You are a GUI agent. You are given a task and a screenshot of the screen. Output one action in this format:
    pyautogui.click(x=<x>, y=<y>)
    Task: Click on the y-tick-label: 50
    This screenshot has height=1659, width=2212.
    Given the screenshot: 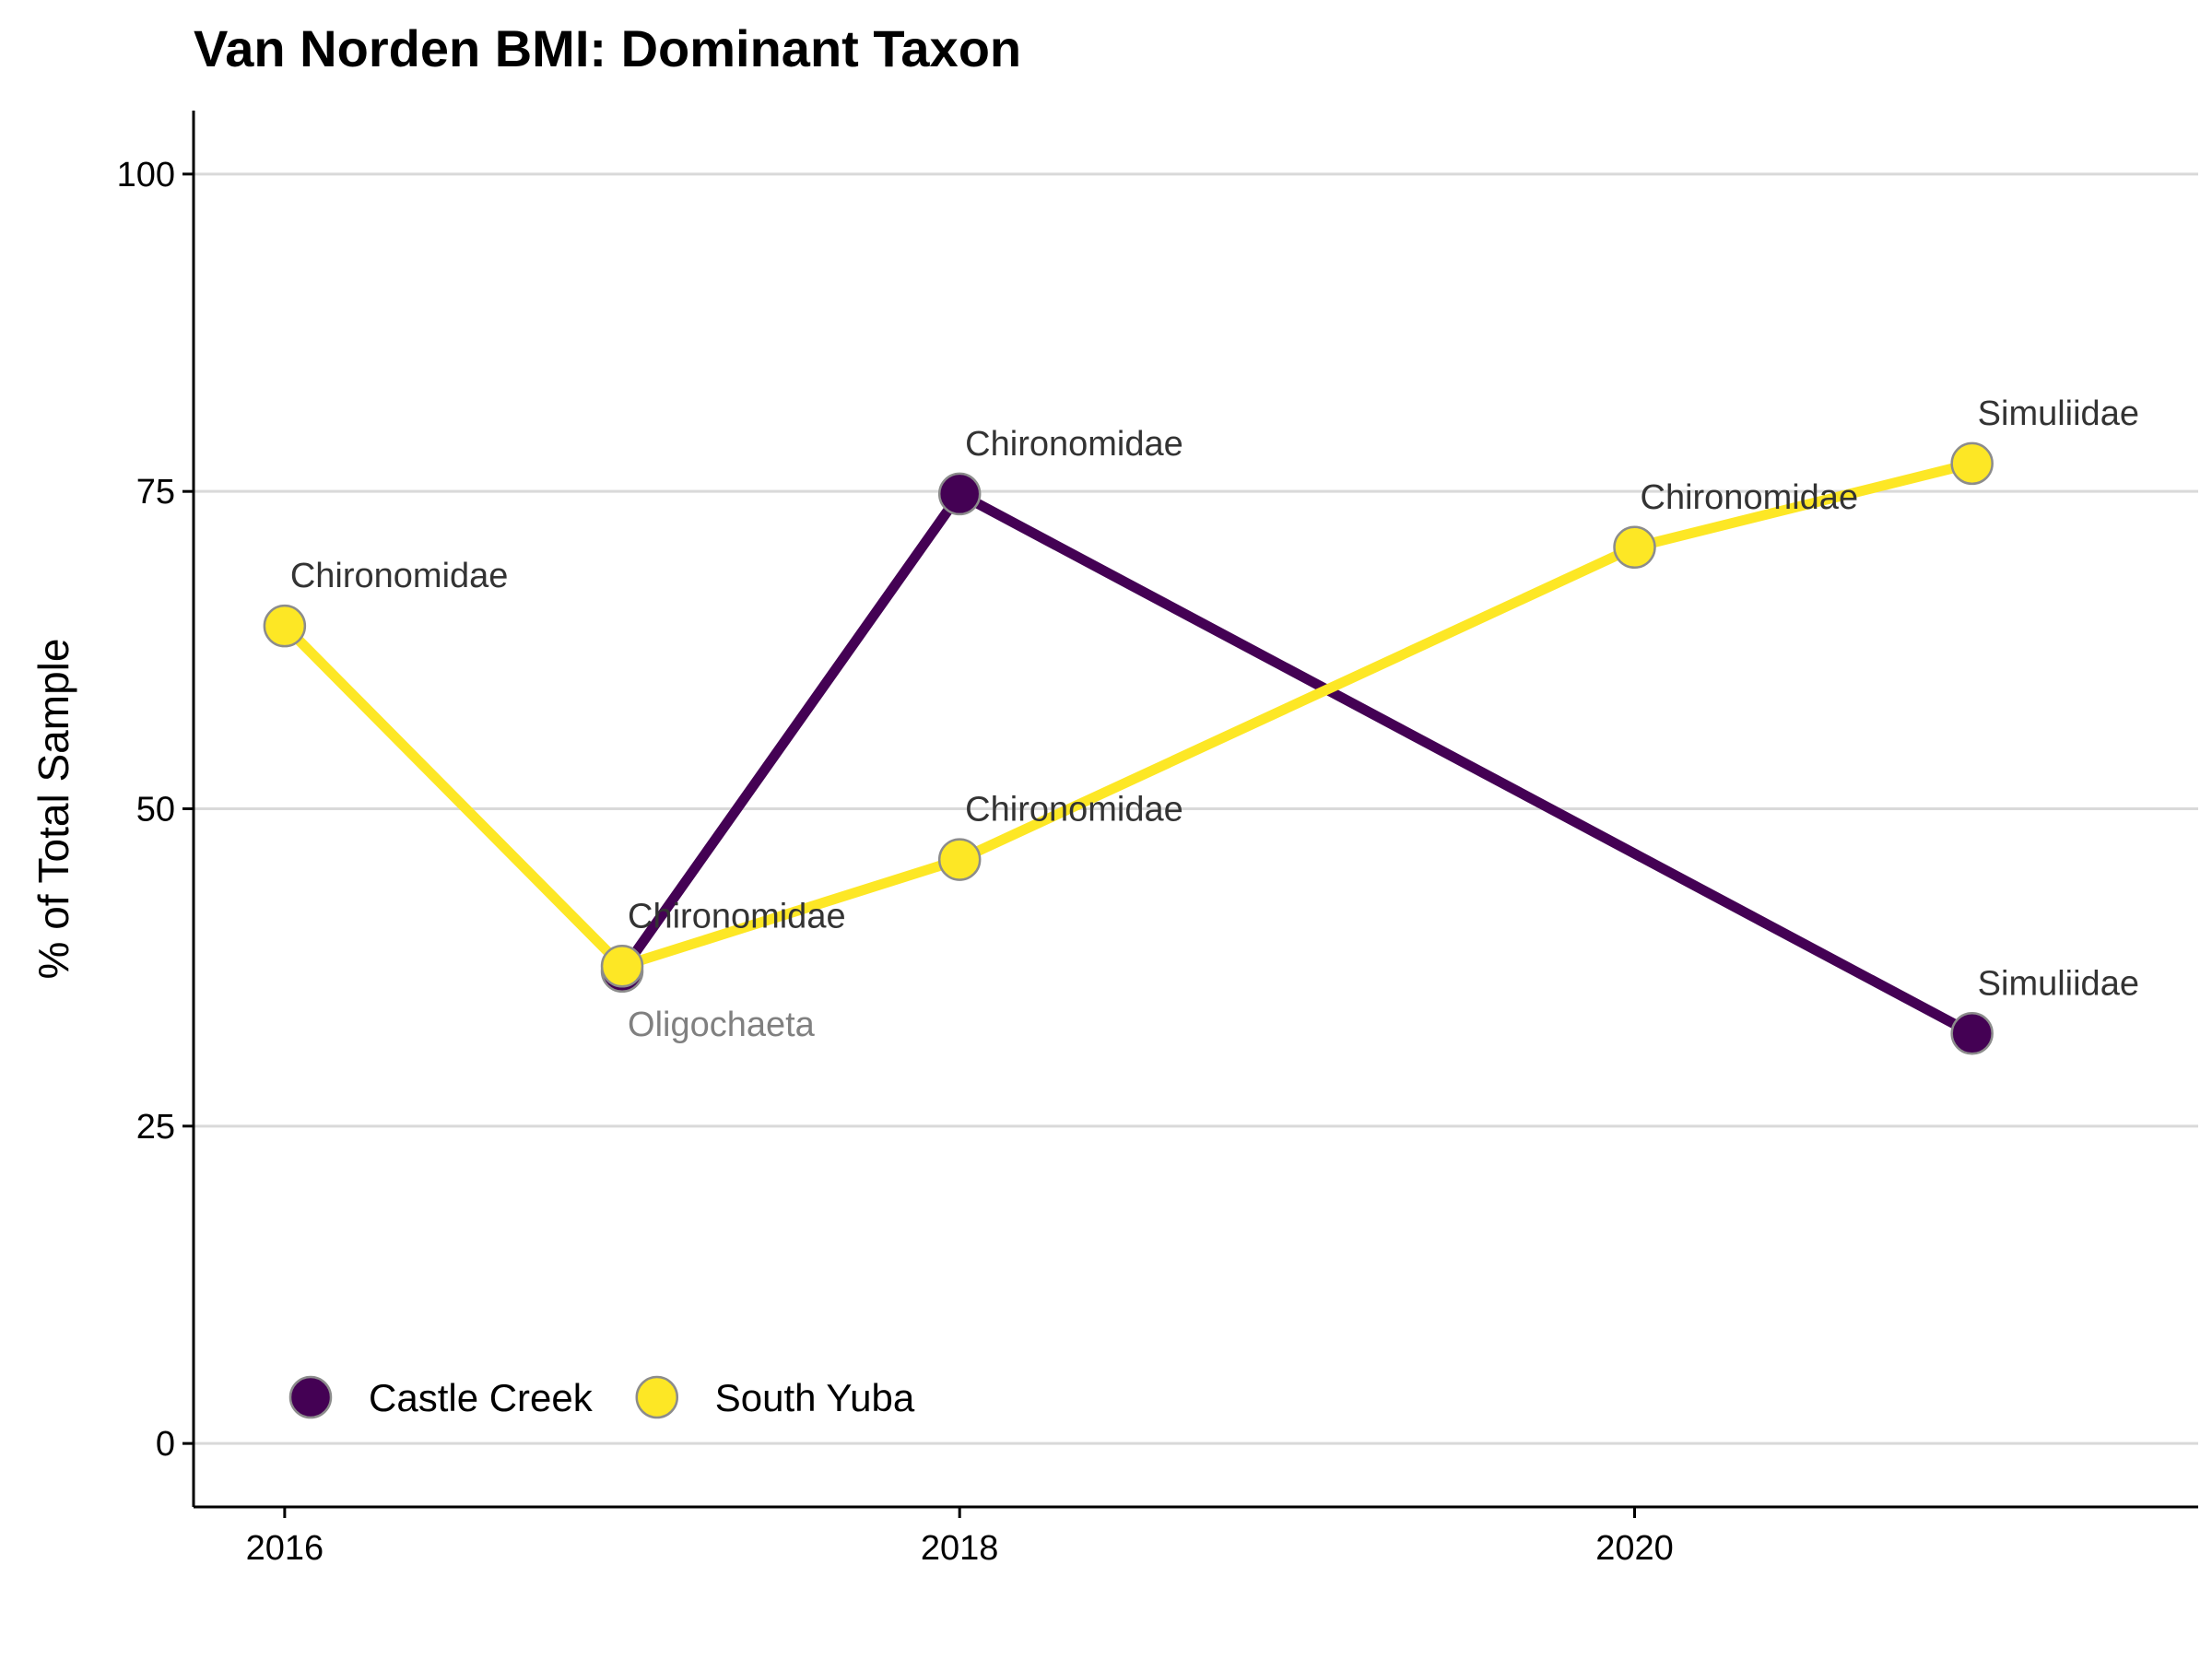 What is the action you would take?
    pyautogui.click(x=155, y=810)
    